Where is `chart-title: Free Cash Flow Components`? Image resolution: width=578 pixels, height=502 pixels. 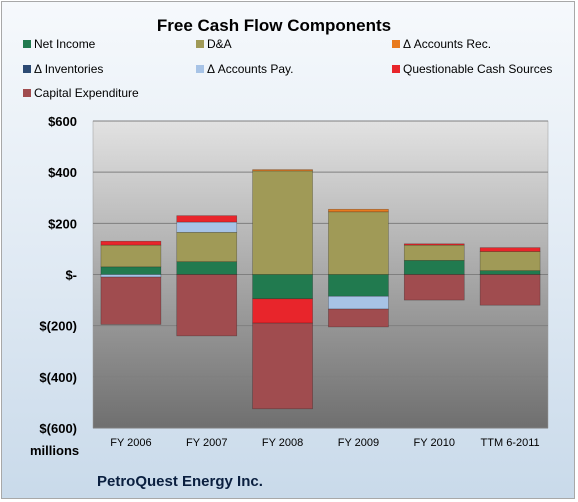 chart-title: Free Cash Flow Components is located at coordinates (274, 25).